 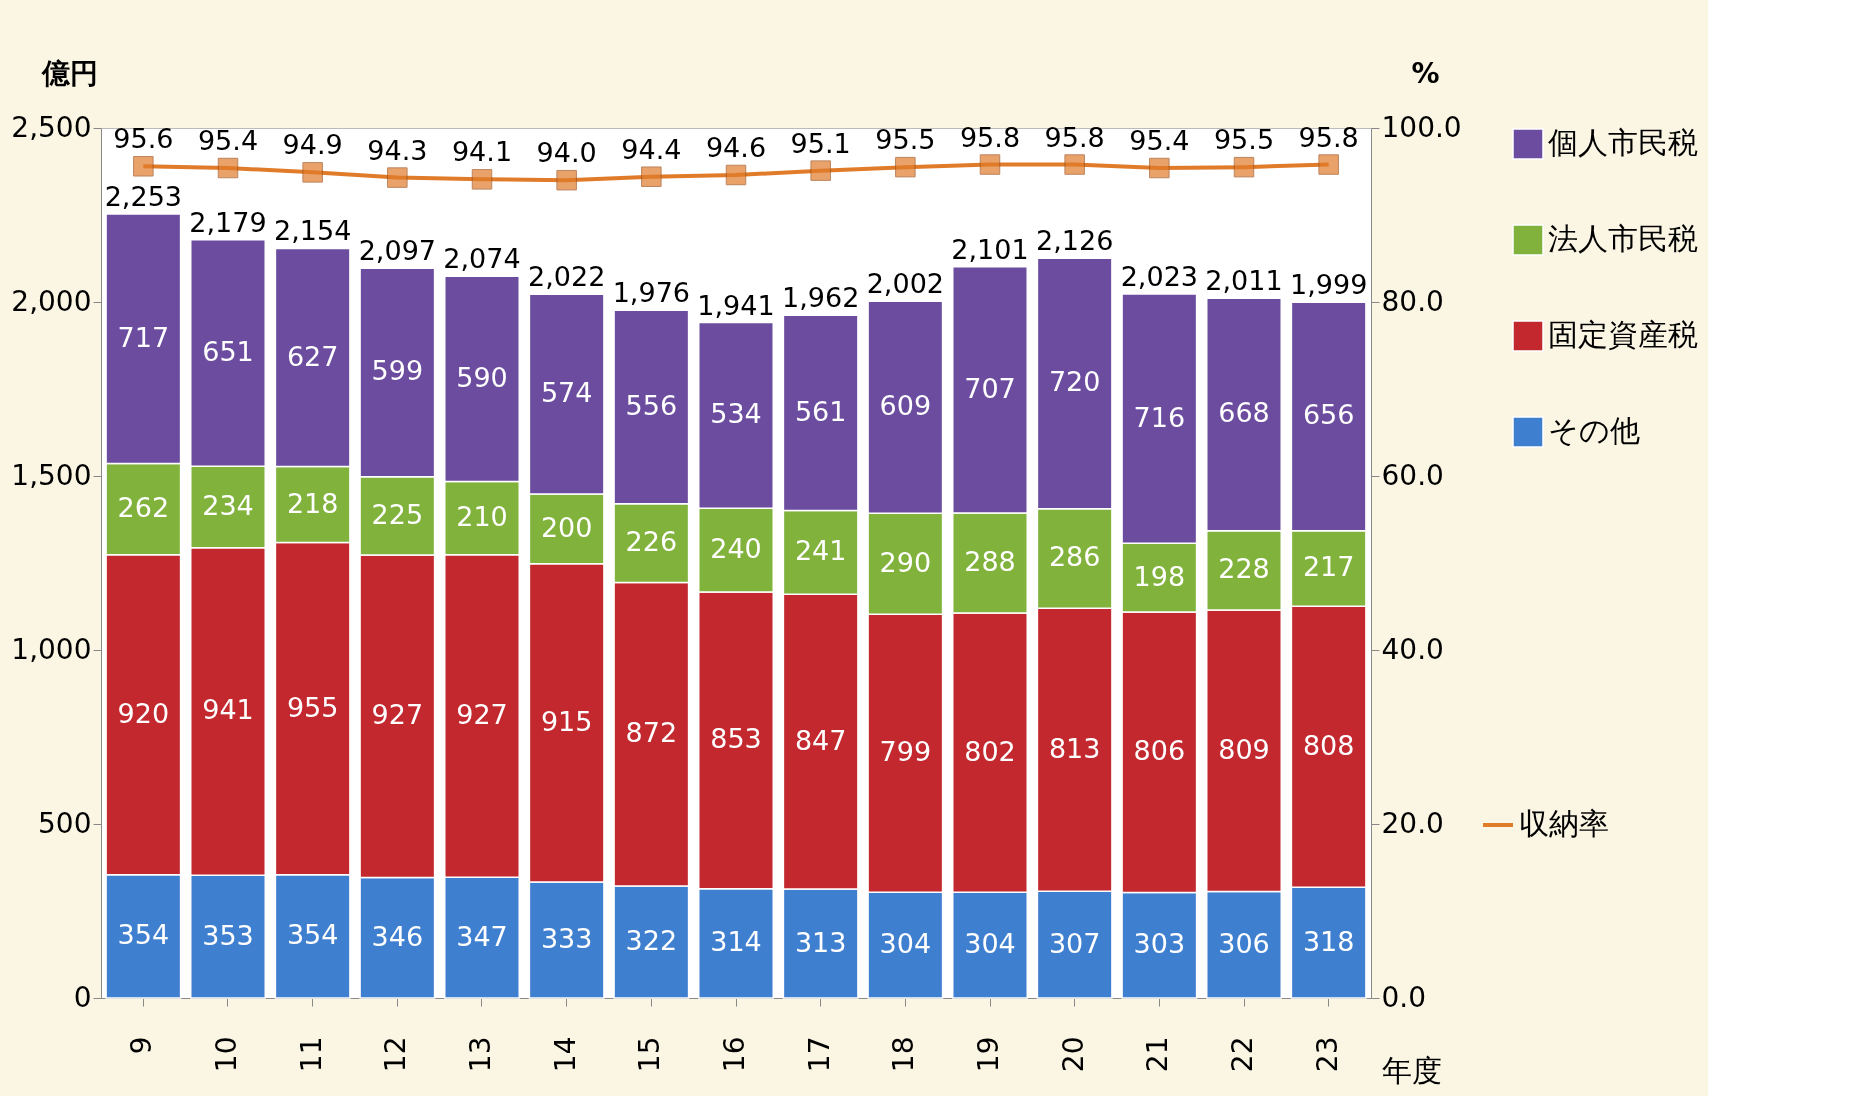 I want to click on data-label: 286, so click(x=1074, y=557).